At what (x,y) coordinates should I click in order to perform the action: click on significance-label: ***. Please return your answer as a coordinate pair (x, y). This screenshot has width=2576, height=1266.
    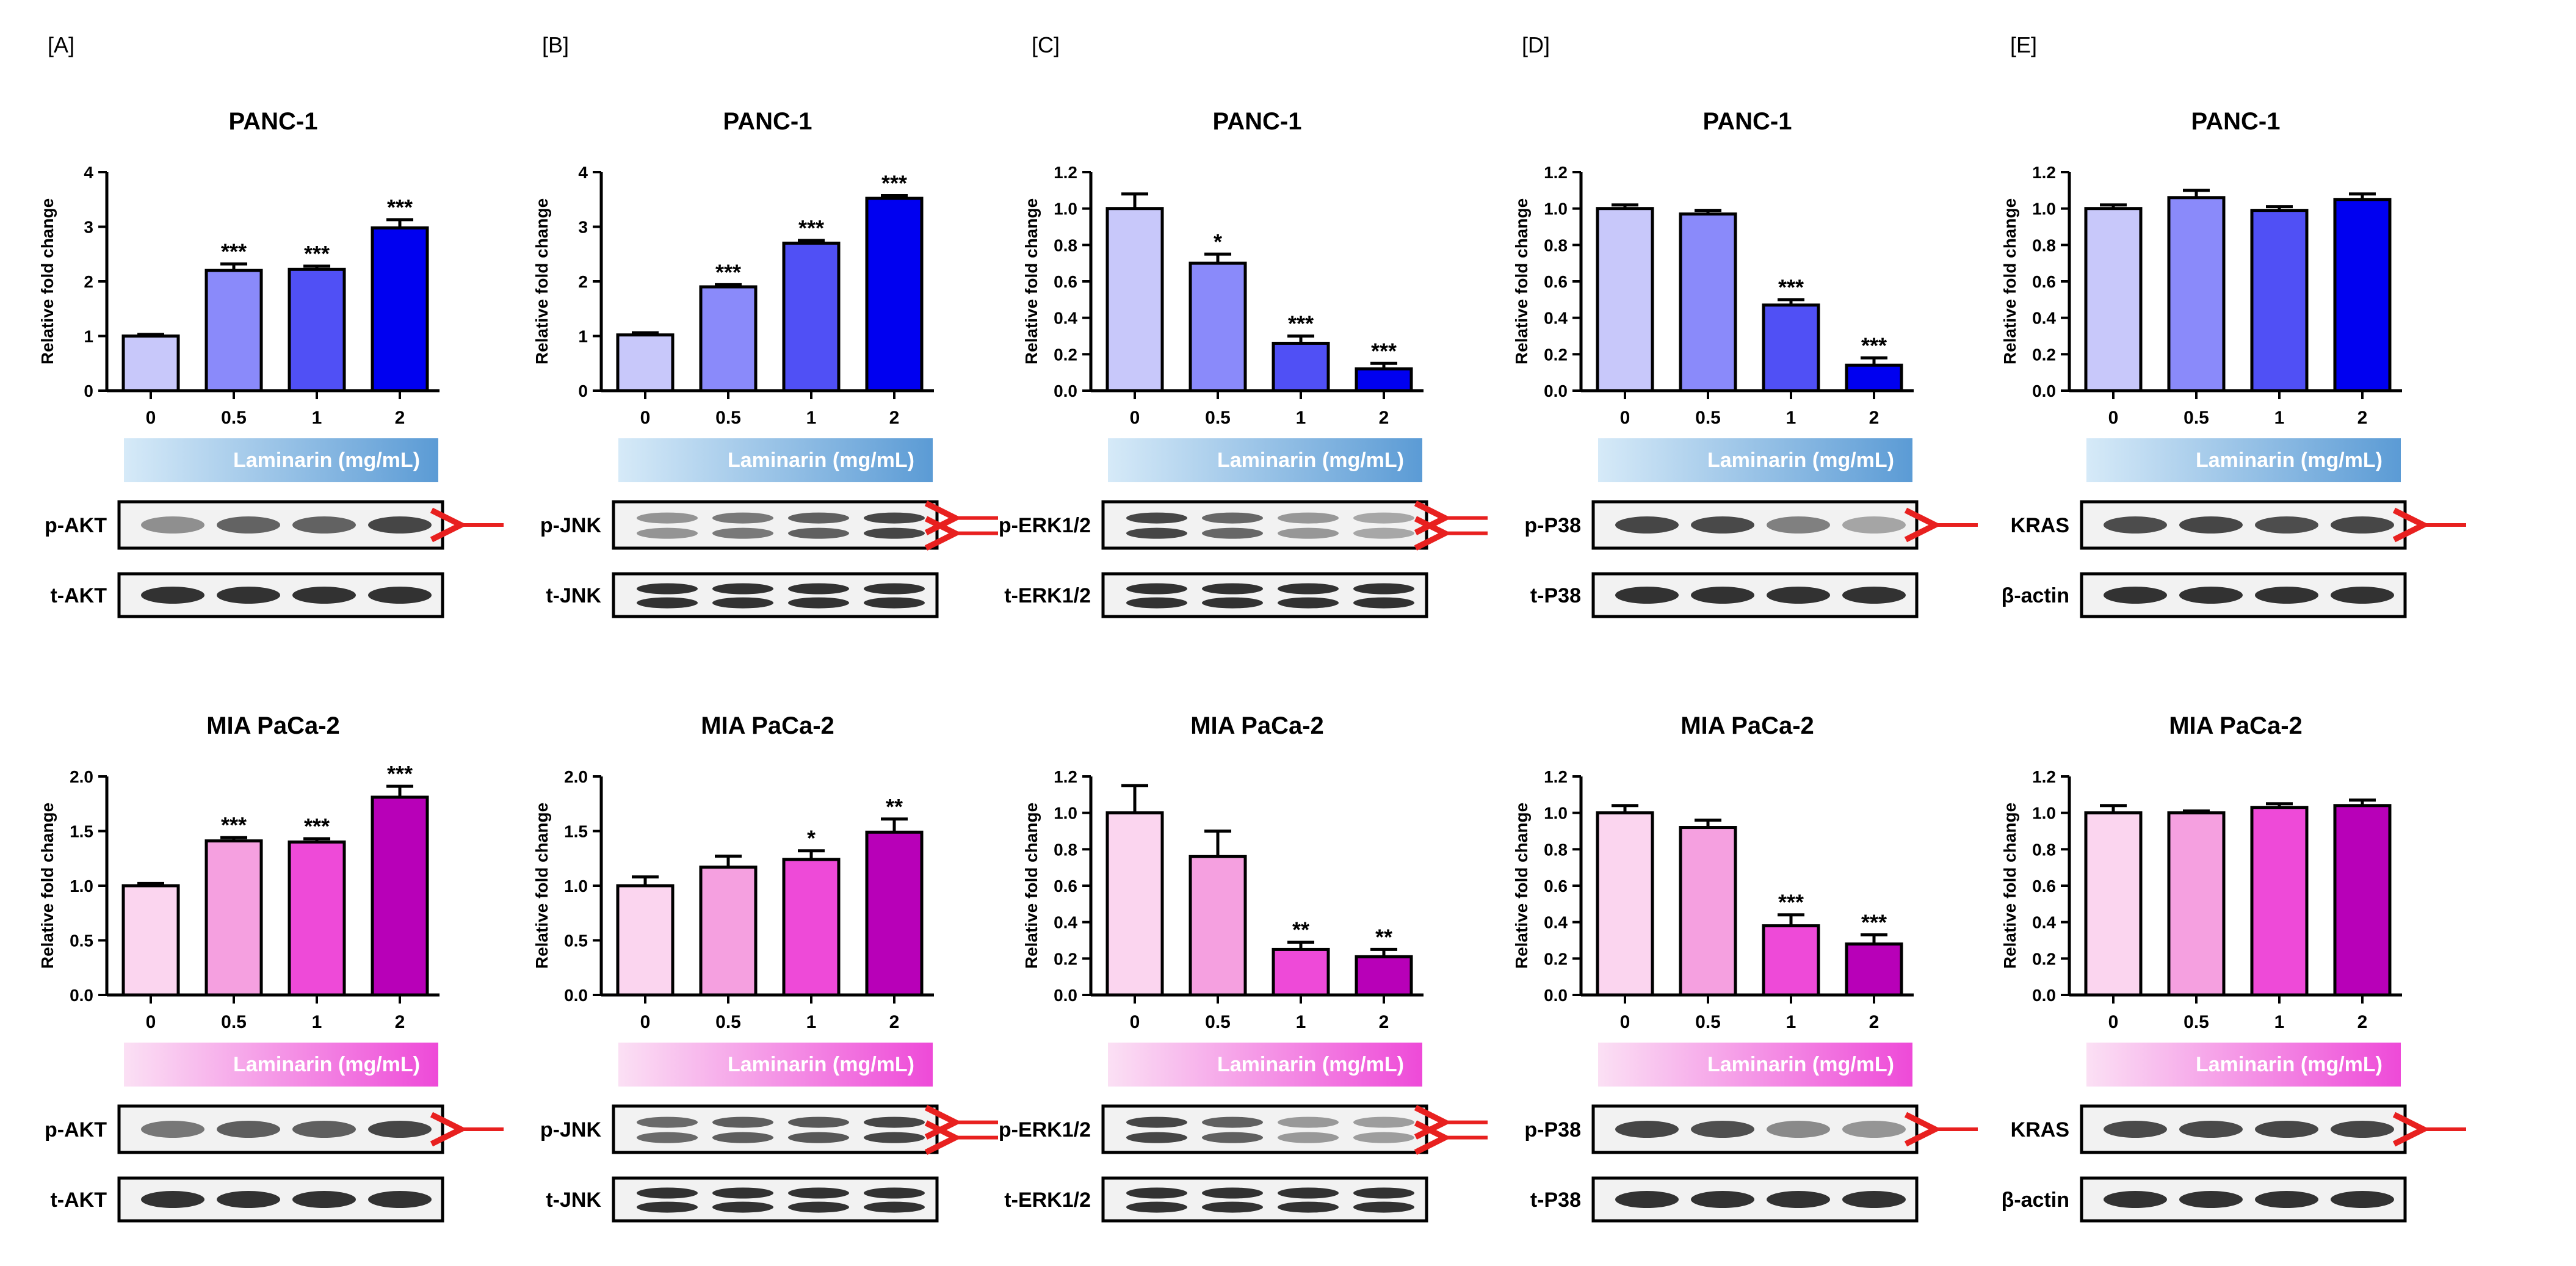
    Looking at the image, I should click on (234, 824).